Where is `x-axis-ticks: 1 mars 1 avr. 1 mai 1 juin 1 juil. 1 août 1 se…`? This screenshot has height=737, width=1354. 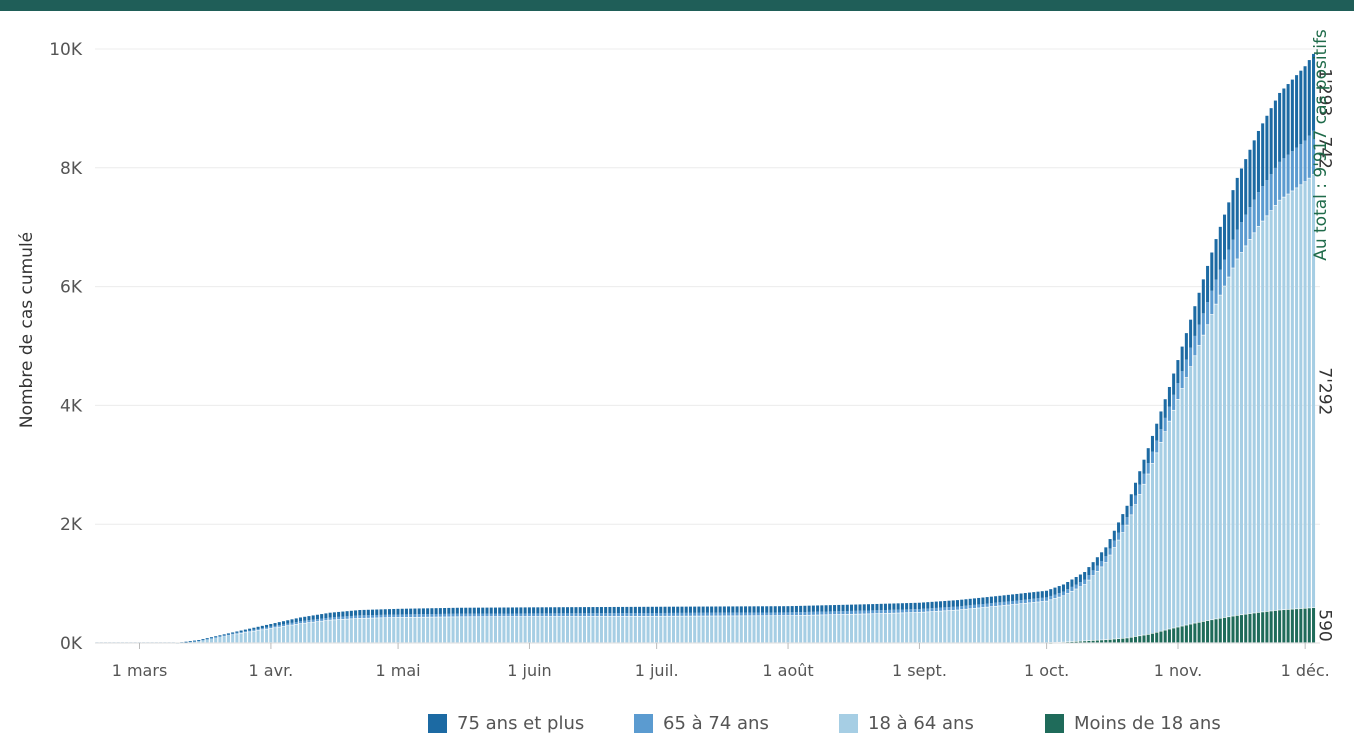
x-axis-ticks: 1 mars 1 avr. 1 mai 1 juin 1 juil. 1 août 1 se… is located at coordinates (721, 661).